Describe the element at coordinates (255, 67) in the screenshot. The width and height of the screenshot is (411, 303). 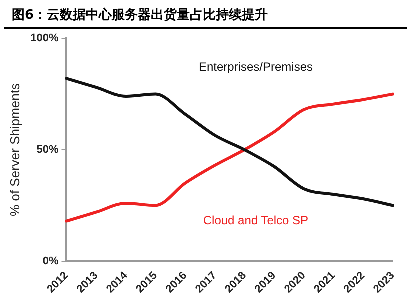
I see `text: Enterprises/Premises` at that location.